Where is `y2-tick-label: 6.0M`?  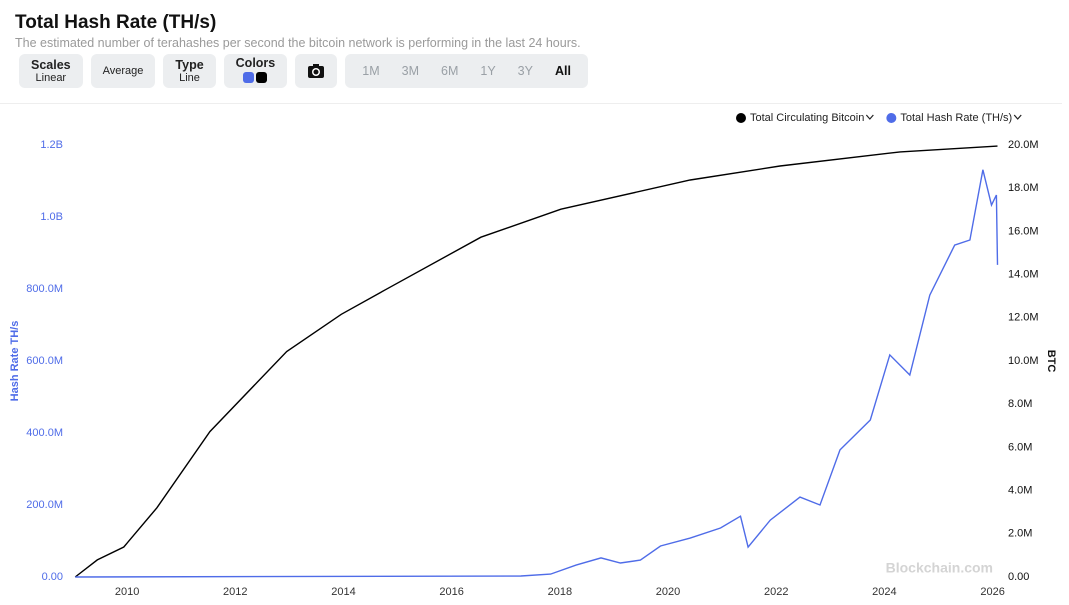 y2-tick-label: 6.0M is located at coordinates (1020, 447).